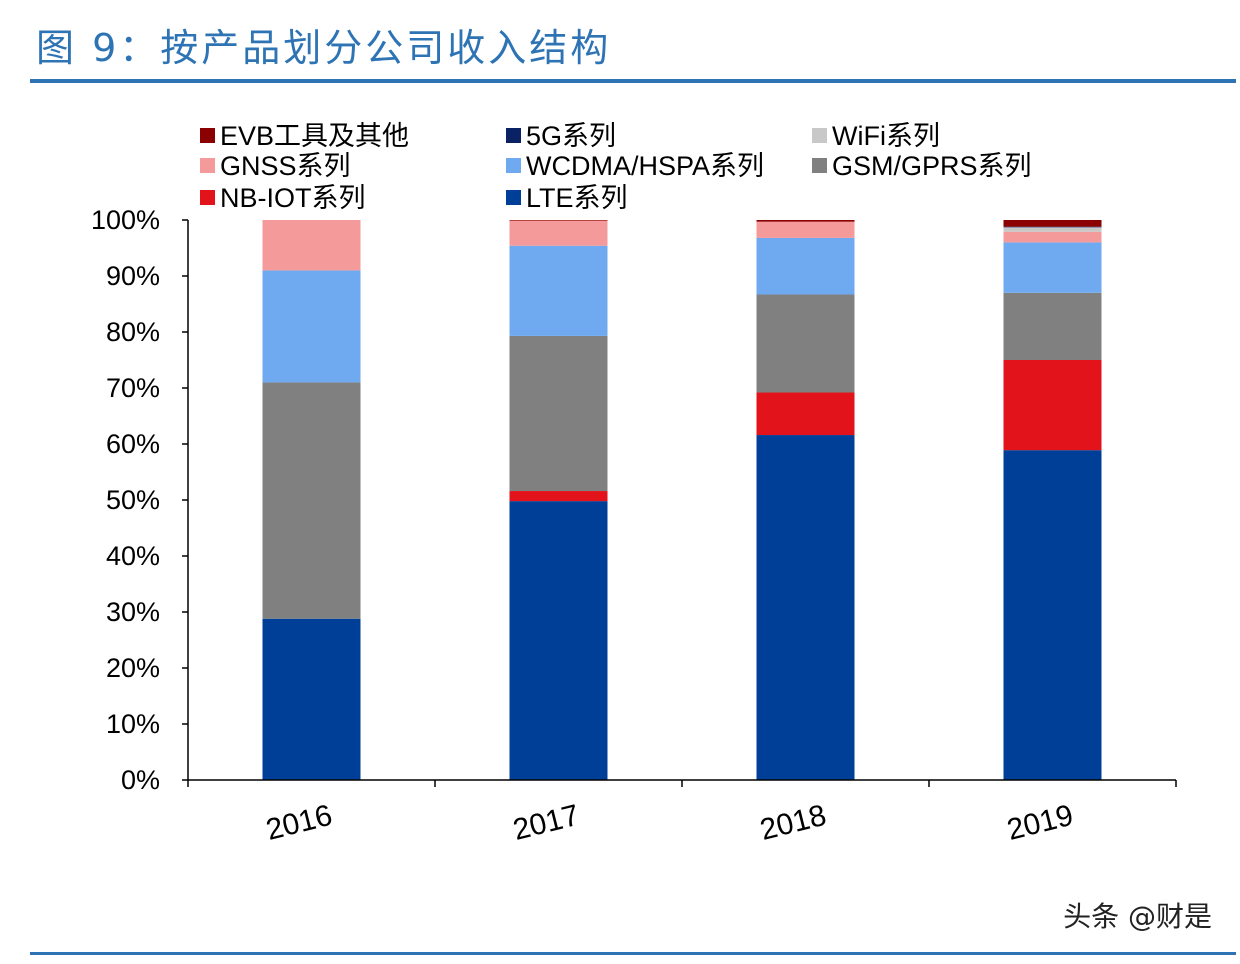 This screenshot has width=1240, height=964. Describe the element at coordinates (886, 136) in the screenshot. I see `legend-label-wifi-2: WiFi系列` at that location.